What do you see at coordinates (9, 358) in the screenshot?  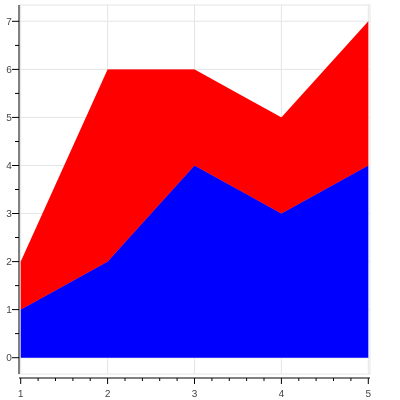 I see `y-tick-label-0: 0` at bounding box center [9, 358].